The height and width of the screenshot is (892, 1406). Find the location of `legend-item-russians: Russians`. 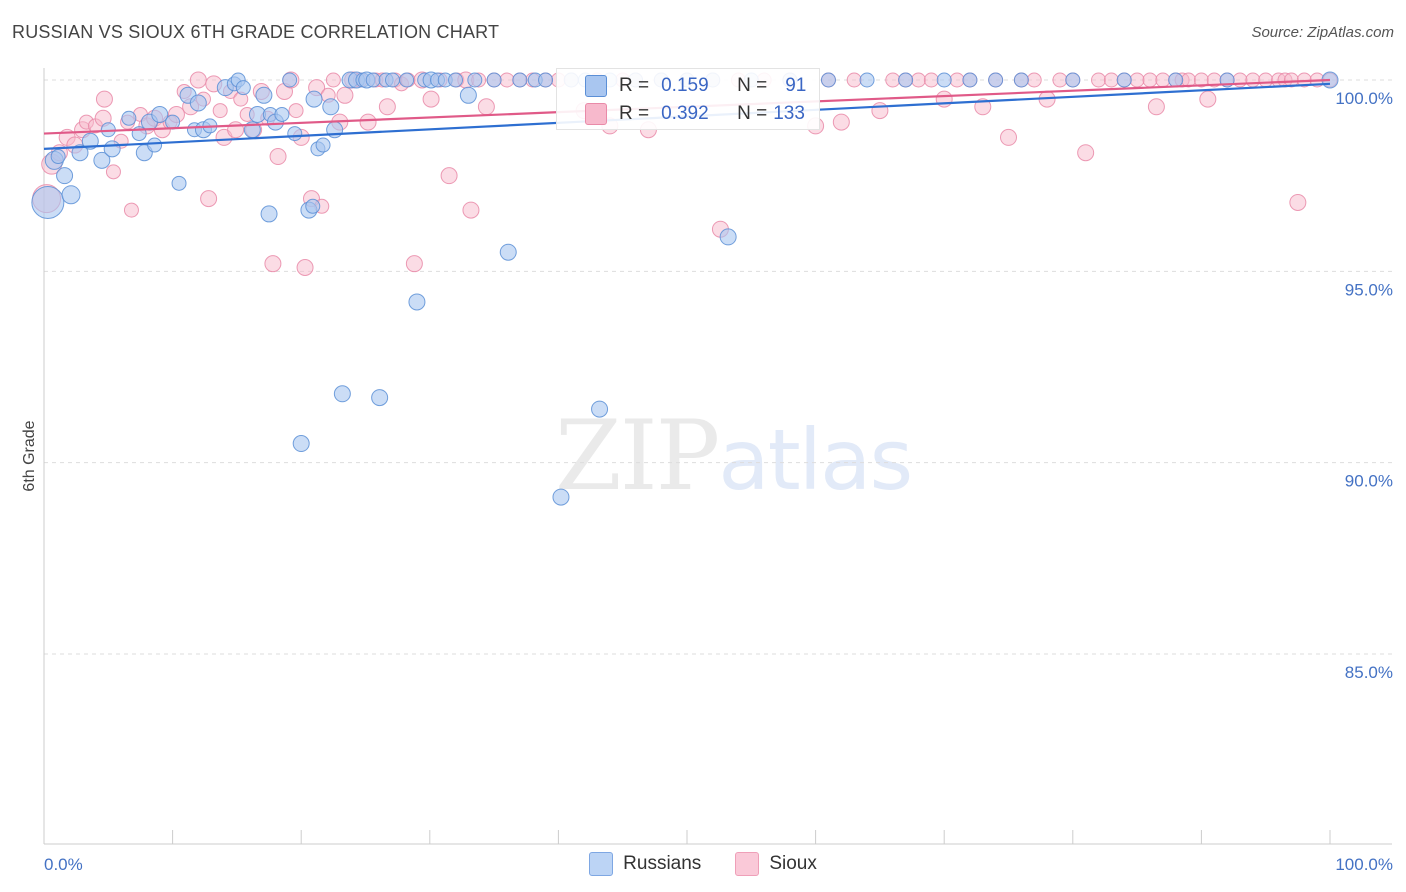

legend-item-russians: Russians is located at coordinates (645, 864).